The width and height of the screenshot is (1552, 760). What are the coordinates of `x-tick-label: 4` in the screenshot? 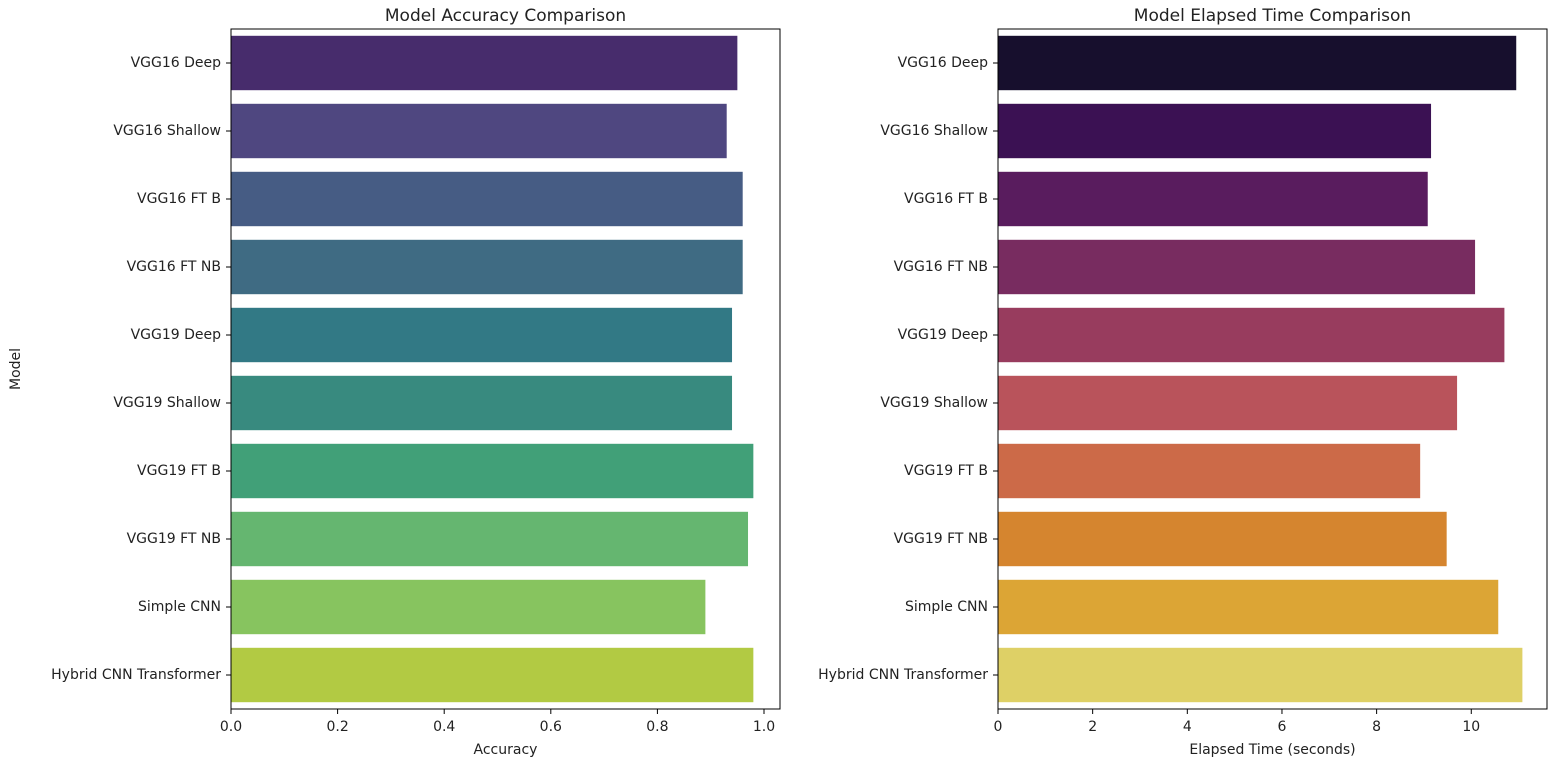 It's located at (1187, 727).